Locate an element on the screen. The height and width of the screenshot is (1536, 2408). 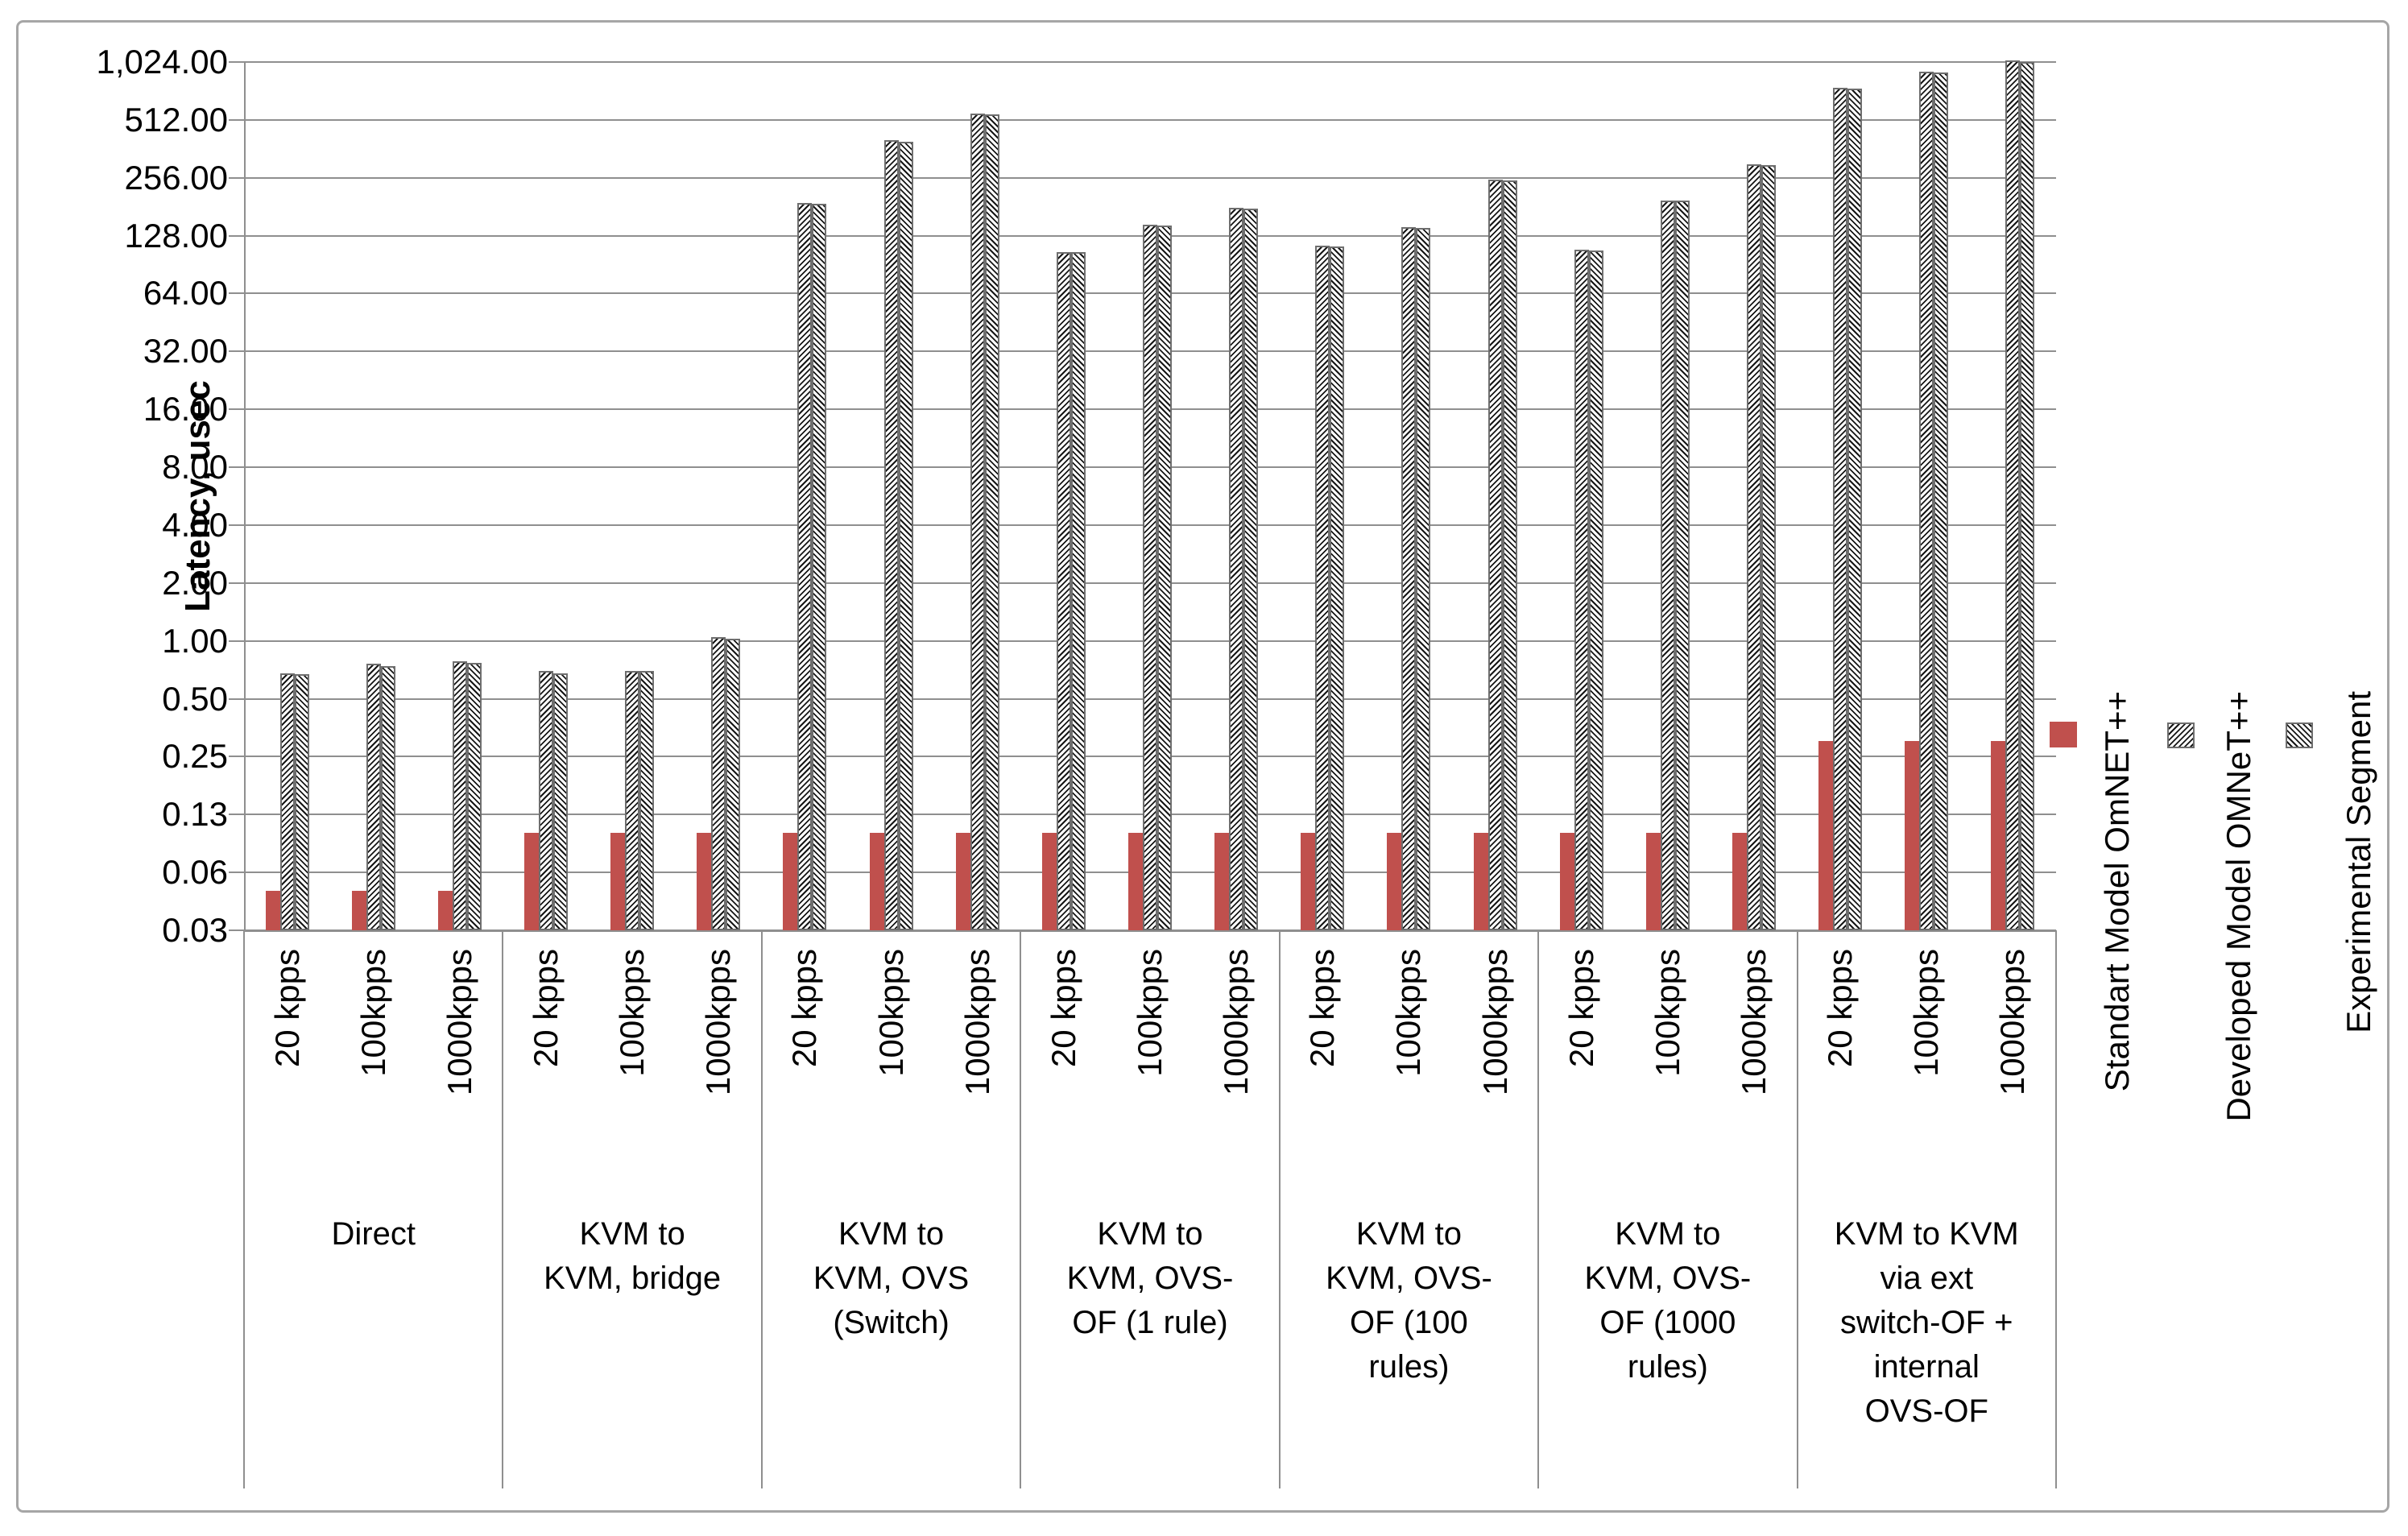
legend-label: Standart Model OmNET++ is located at coordinates (2117, 891).